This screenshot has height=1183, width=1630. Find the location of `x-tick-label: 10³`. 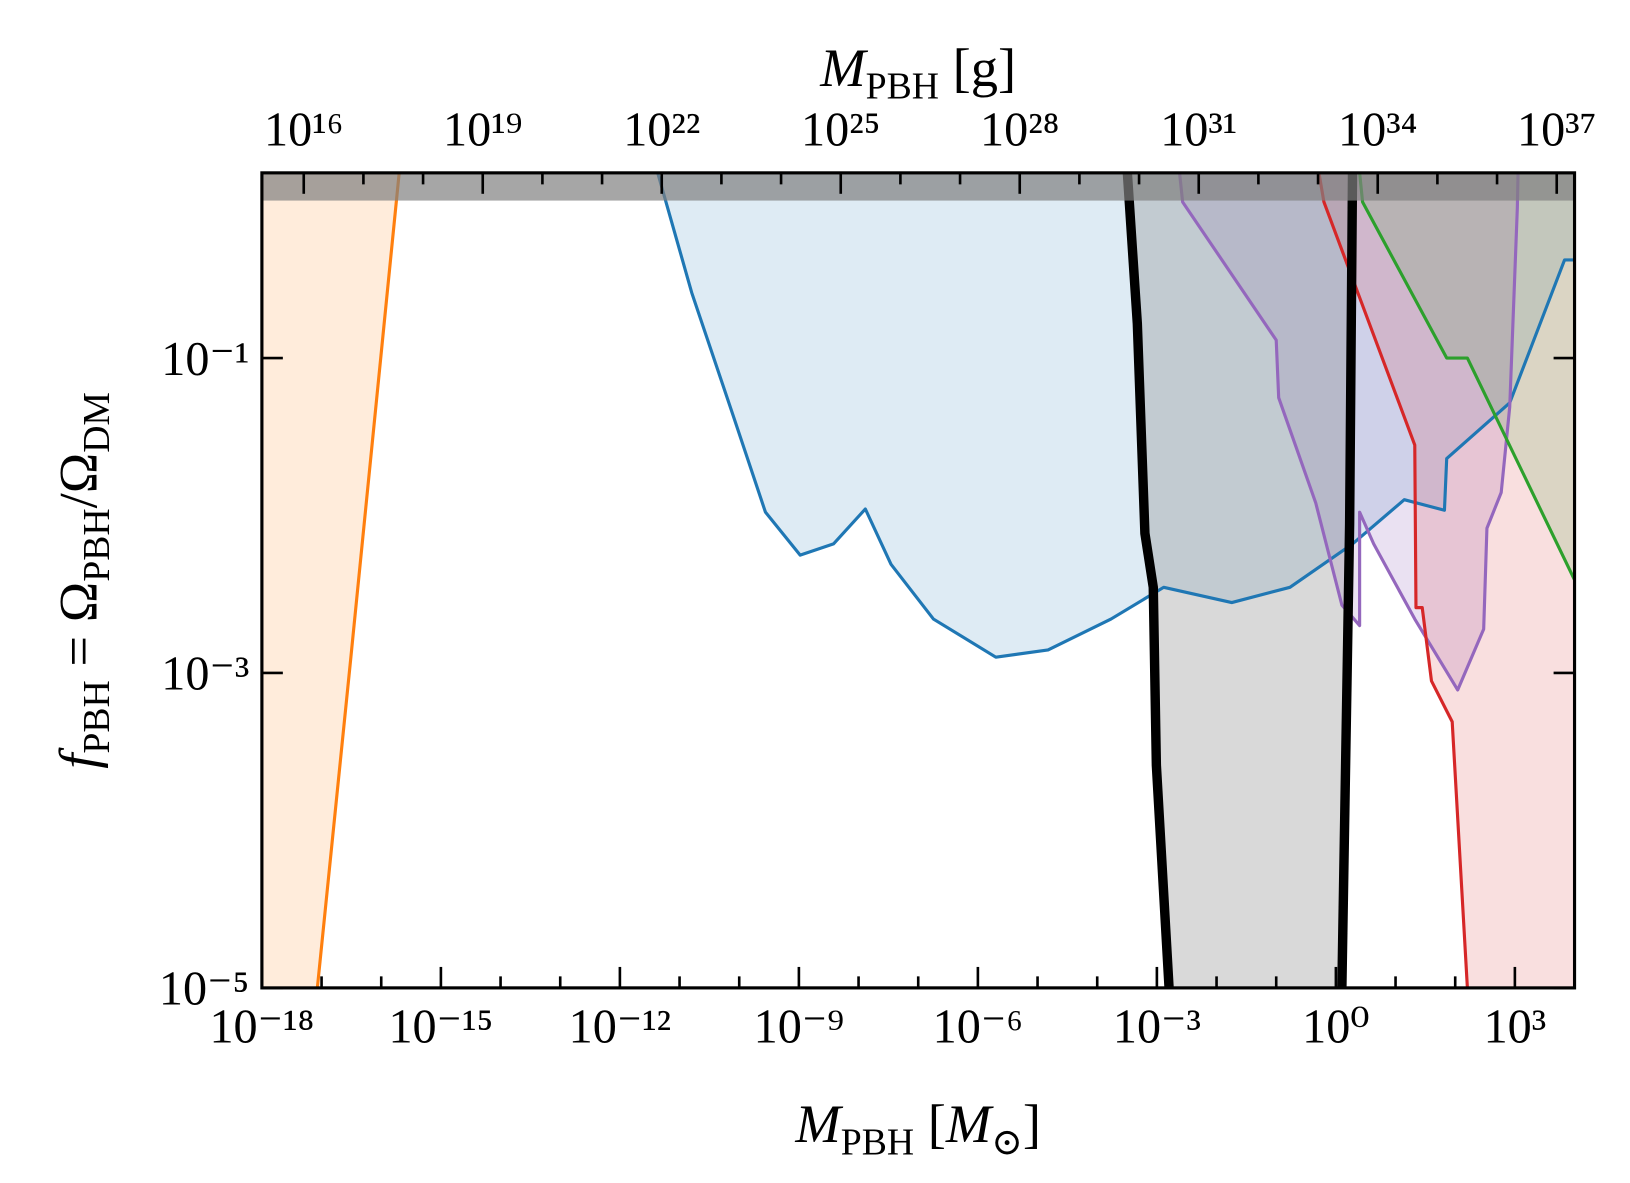

x-tick-label: 10³ is located at coordinates (1515, 1026).